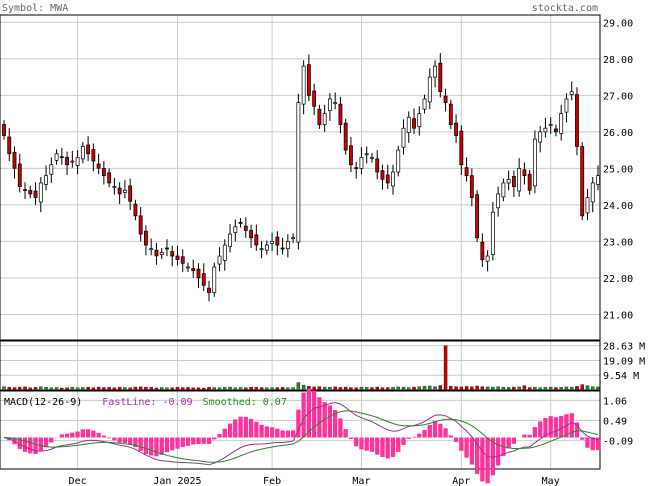  Describe the element at coordinates (230, 402) in the screenshot. I see `smoothed-label: Smoothed:` at that location.